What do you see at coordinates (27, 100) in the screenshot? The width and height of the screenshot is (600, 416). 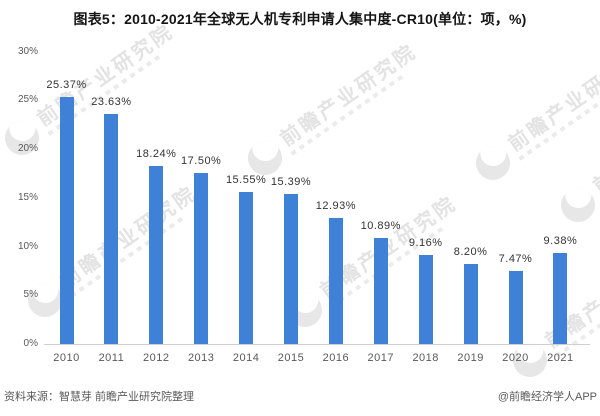 I see `y-axis-tick-label: 25%` at bounding box center [27, 100].